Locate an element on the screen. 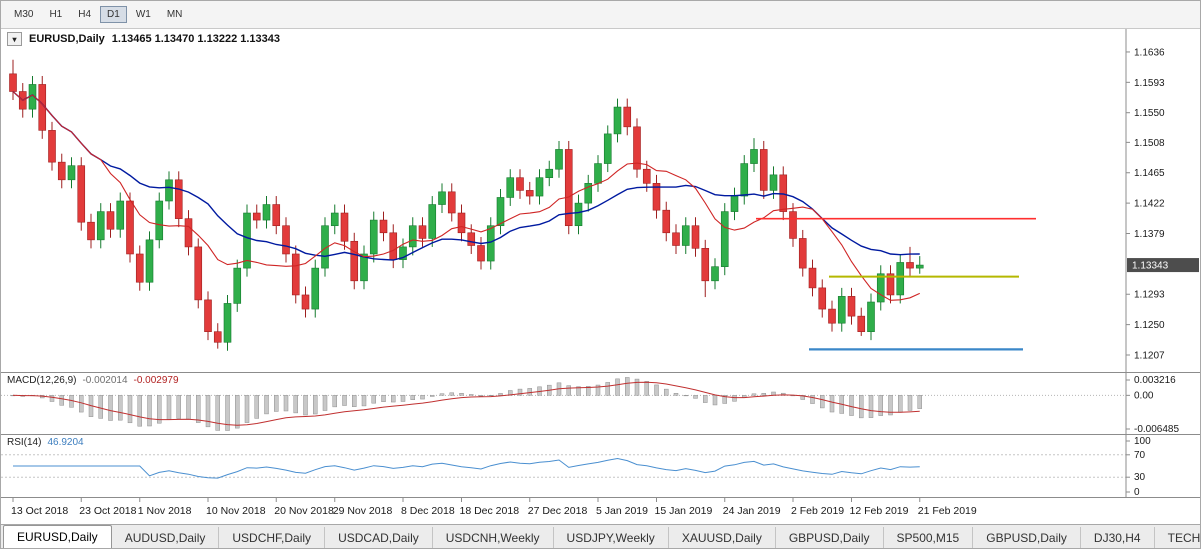  chart-tab-tech1: TECH1 is located at coordinates (1177, 537).